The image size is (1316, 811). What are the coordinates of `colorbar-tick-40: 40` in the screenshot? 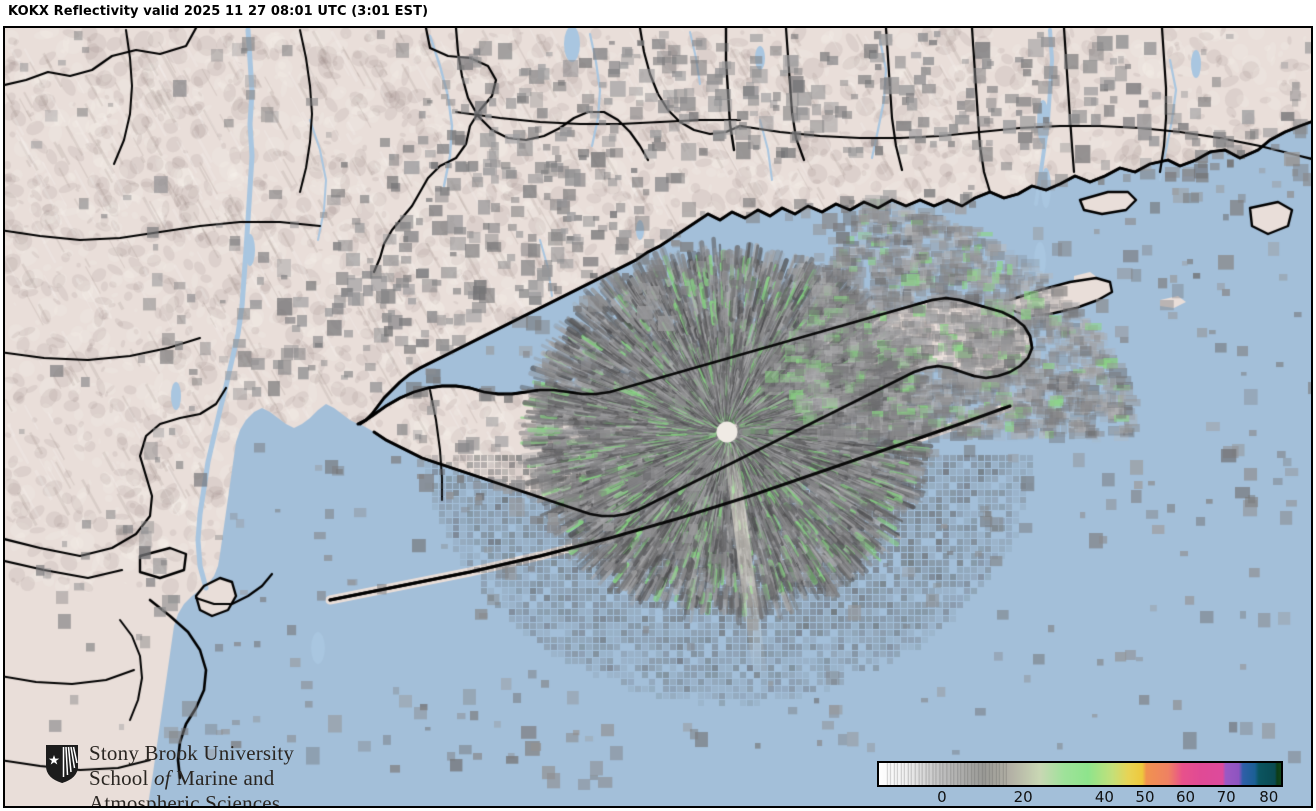 It's located at (1104, 797).